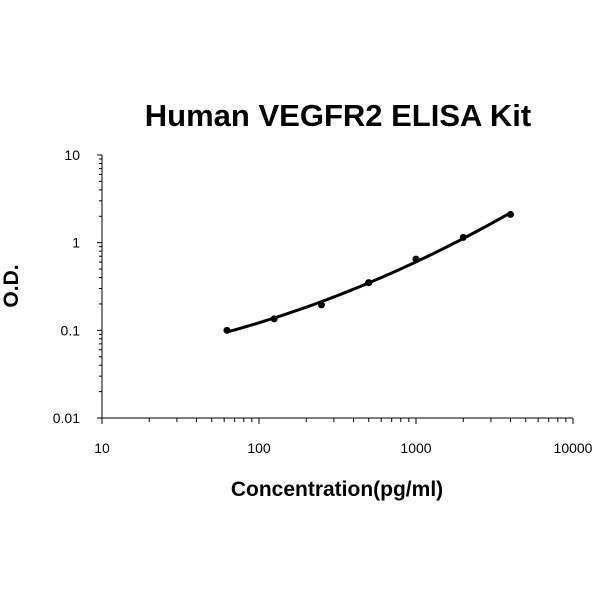 This screenshot has width=600, height=600. Describe the element at coordinates (259, 448) in the screenshot. I see `x-tick-label: 100` at that location.